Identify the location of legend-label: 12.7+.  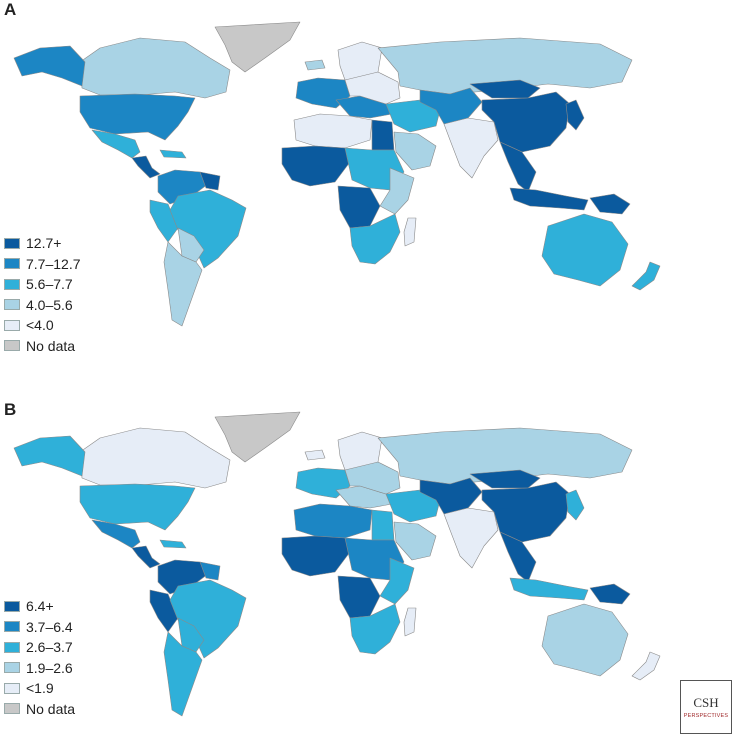
(44, 243).